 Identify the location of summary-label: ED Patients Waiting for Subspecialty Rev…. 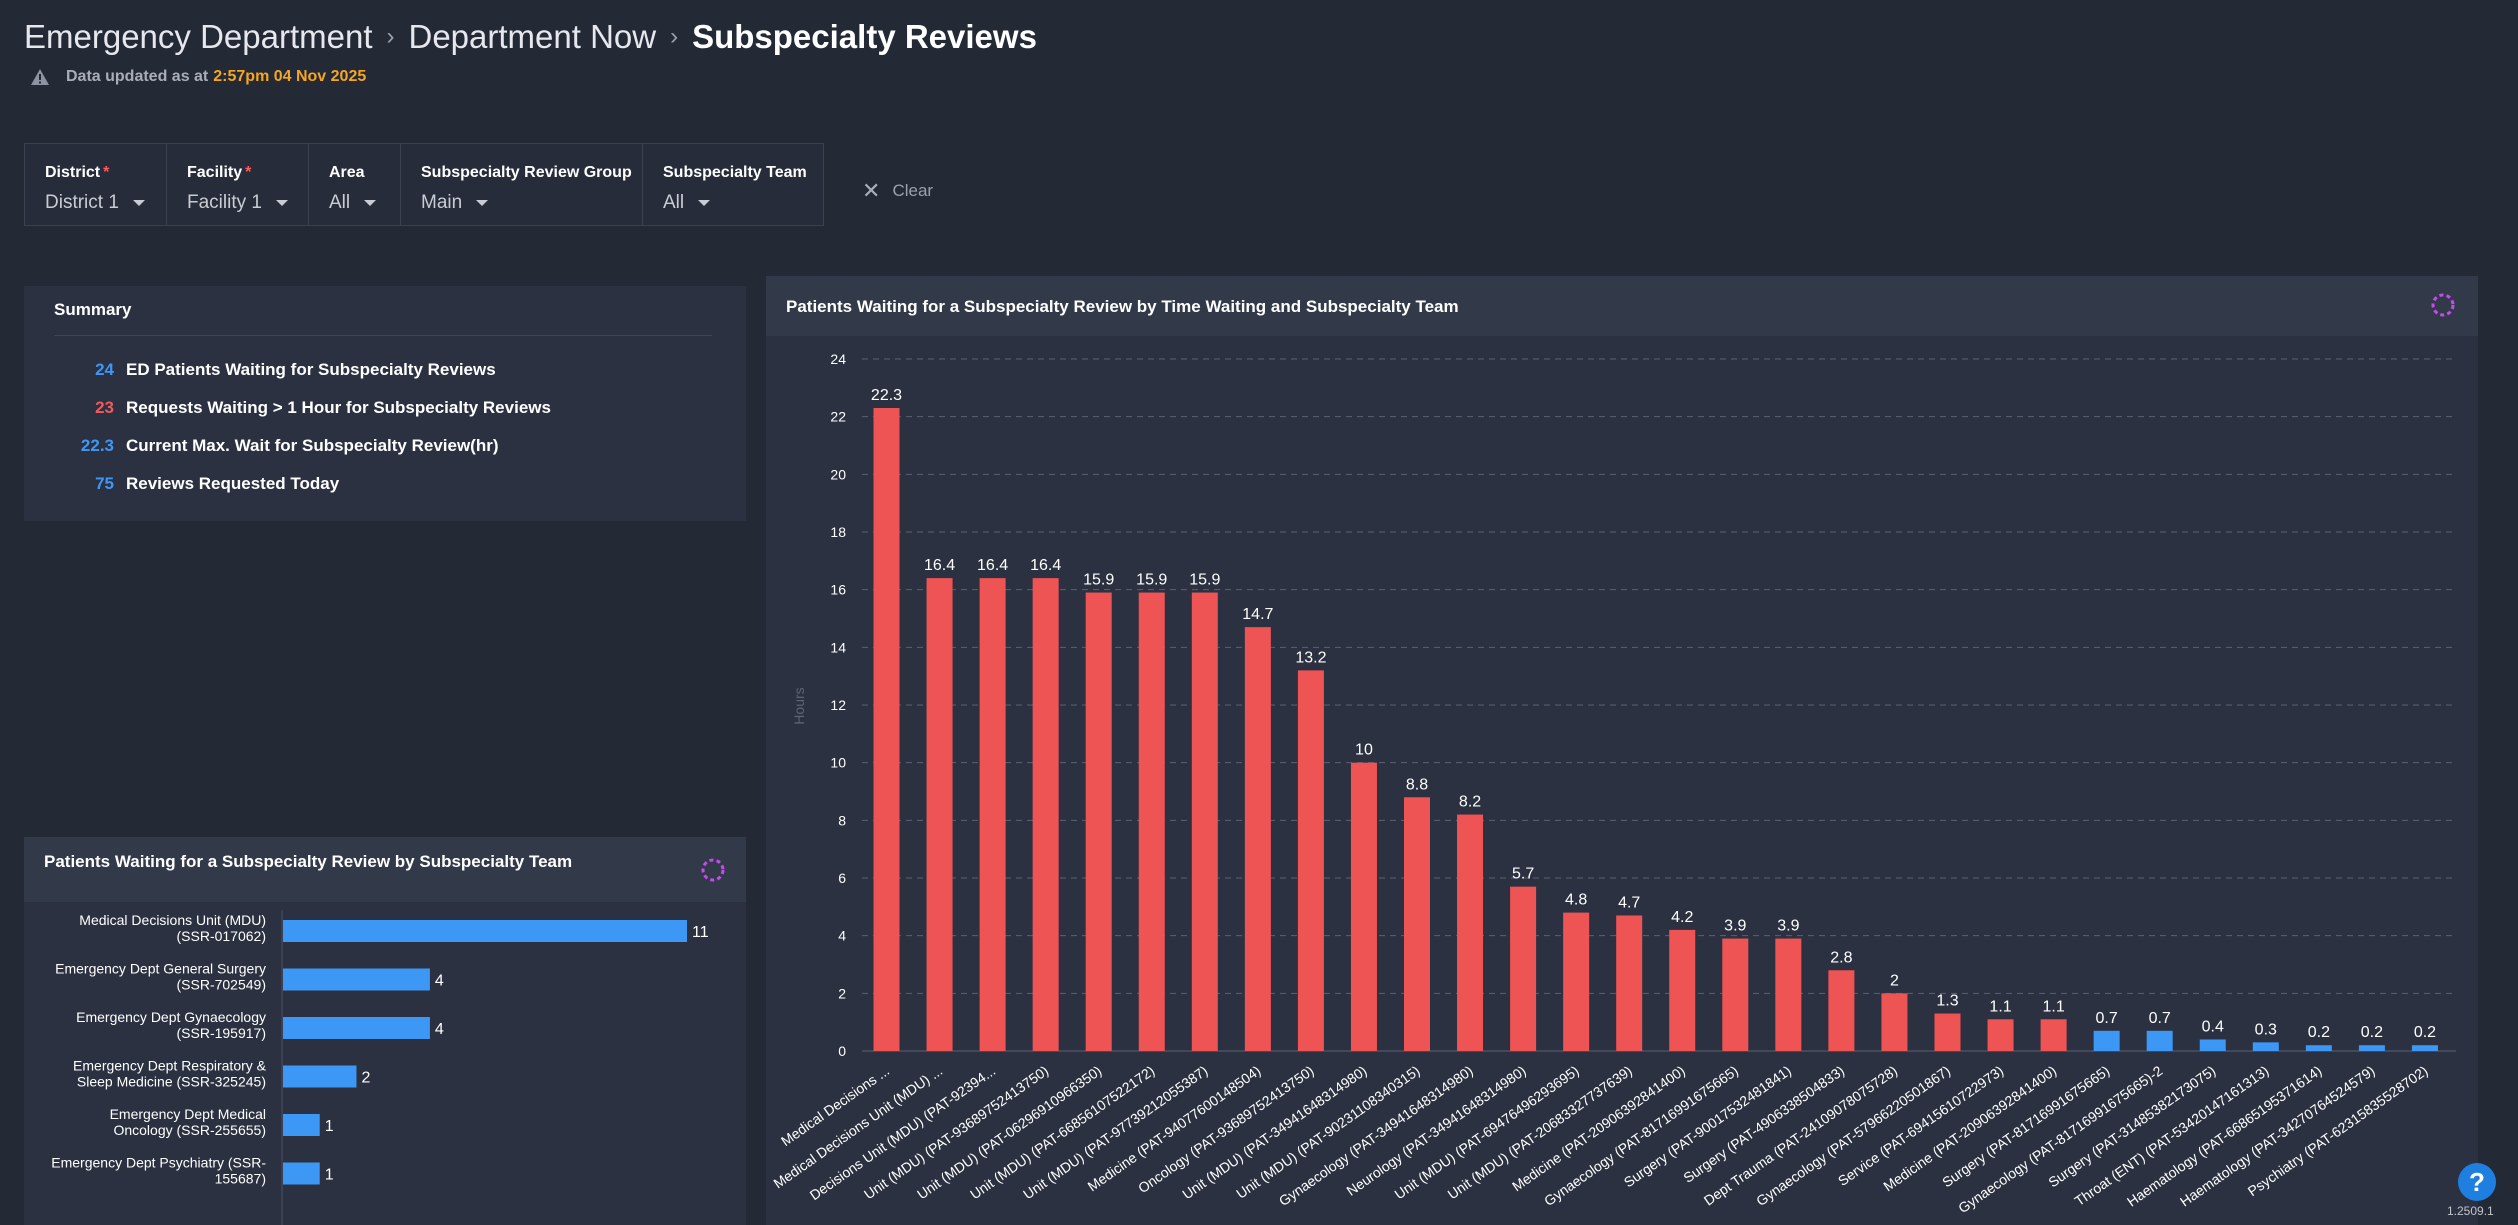
(311, 369).